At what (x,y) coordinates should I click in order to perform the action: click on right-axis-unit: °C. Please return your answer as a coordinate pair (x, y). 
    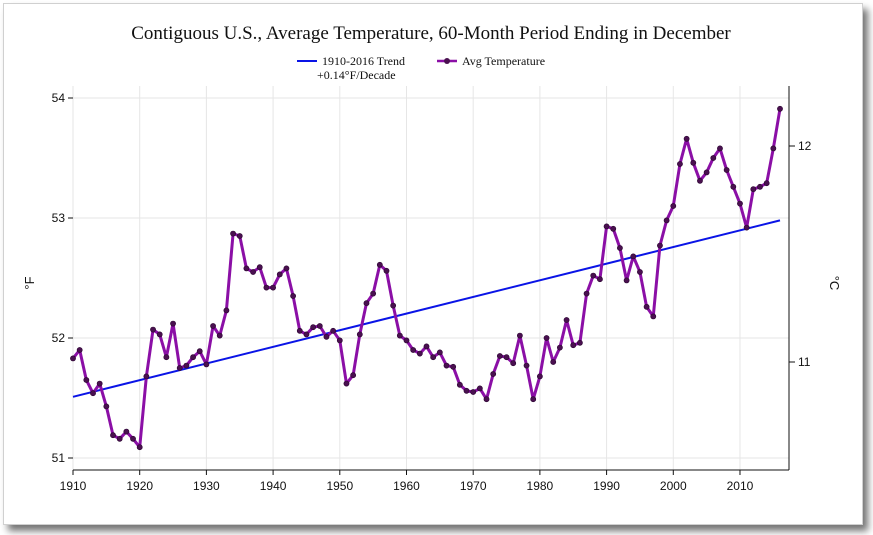
    Looking at the image, I should click on (834, 283).